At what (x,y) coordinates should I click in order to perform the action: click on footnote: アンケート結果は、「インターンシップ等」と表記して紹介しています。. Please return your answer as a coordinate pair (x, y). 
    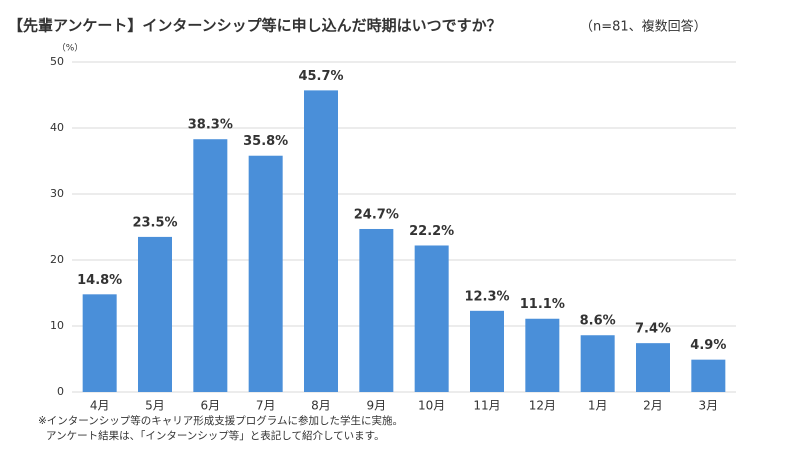
    Looking at the image, I should click on (215, 435).